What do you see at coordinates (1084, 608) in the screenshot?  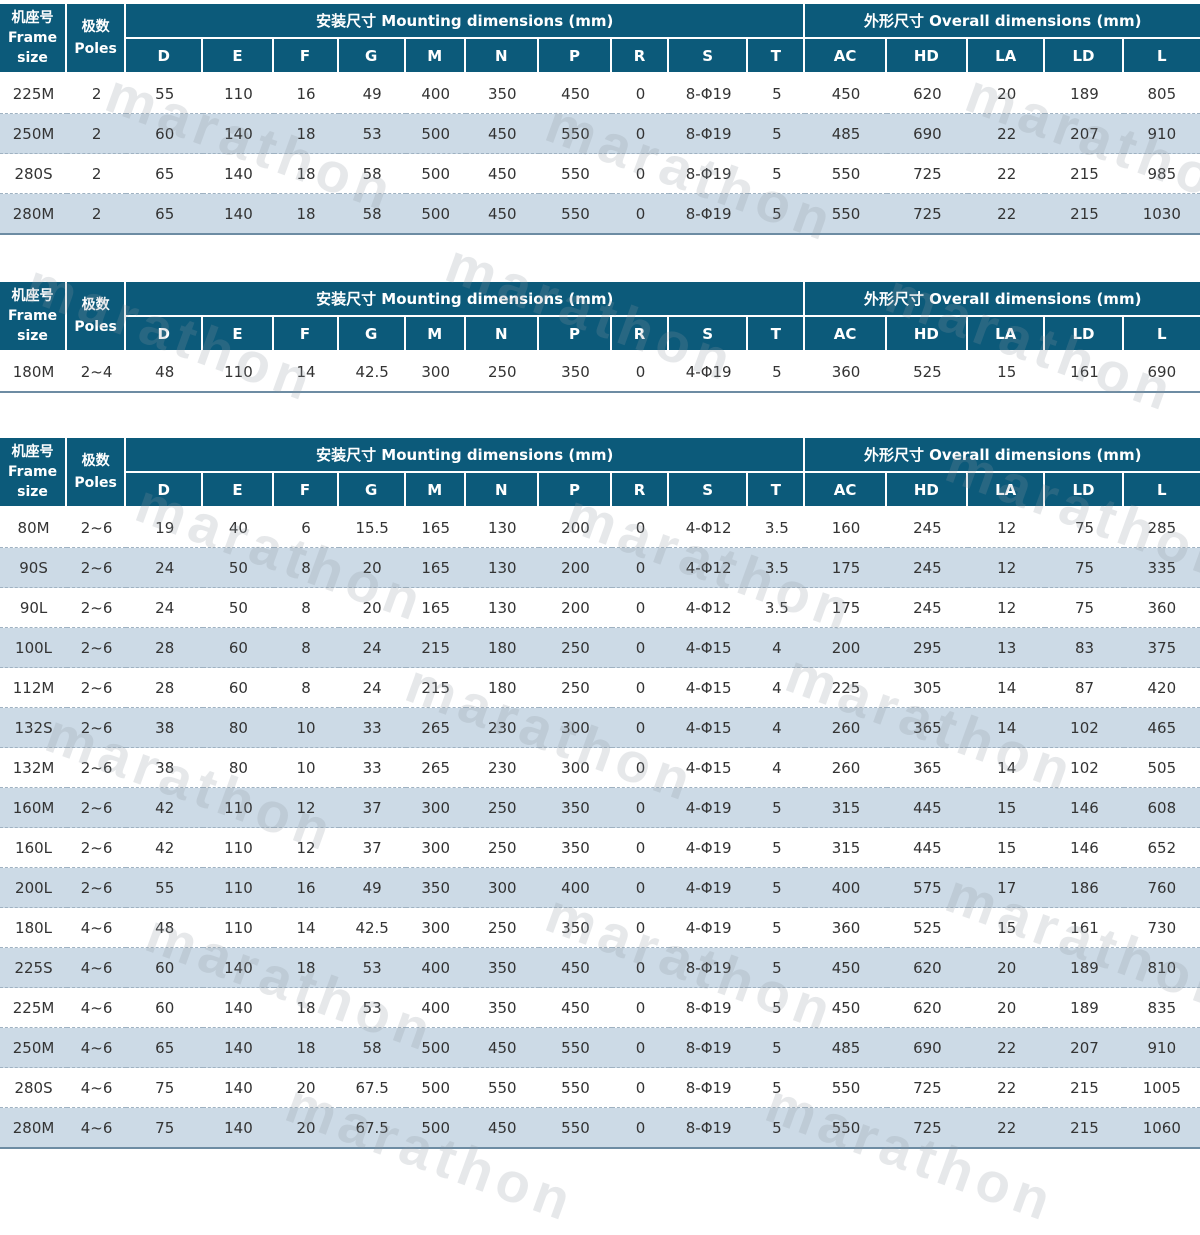 I see `cell-ld: 75` at bounding box center [1084, 608].